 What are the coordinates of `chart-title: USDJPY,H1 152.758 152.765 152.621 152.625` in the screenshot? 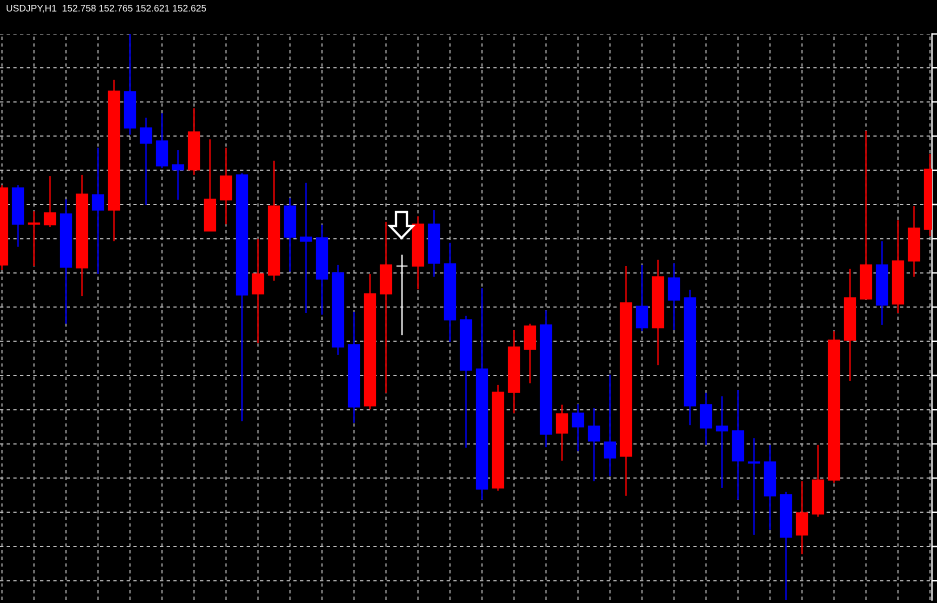 It's located at (106, 8).